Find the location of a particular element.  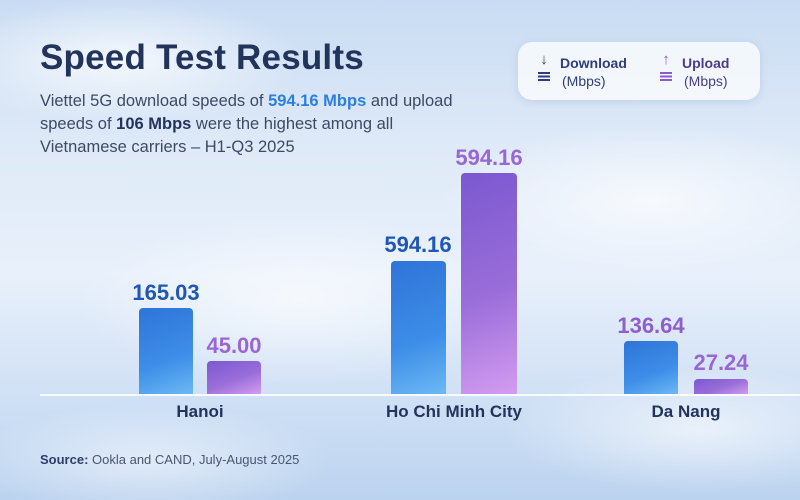

source-note: Source: Ookla and CAND, July-August 2025 is located at coordinates (169, 459).